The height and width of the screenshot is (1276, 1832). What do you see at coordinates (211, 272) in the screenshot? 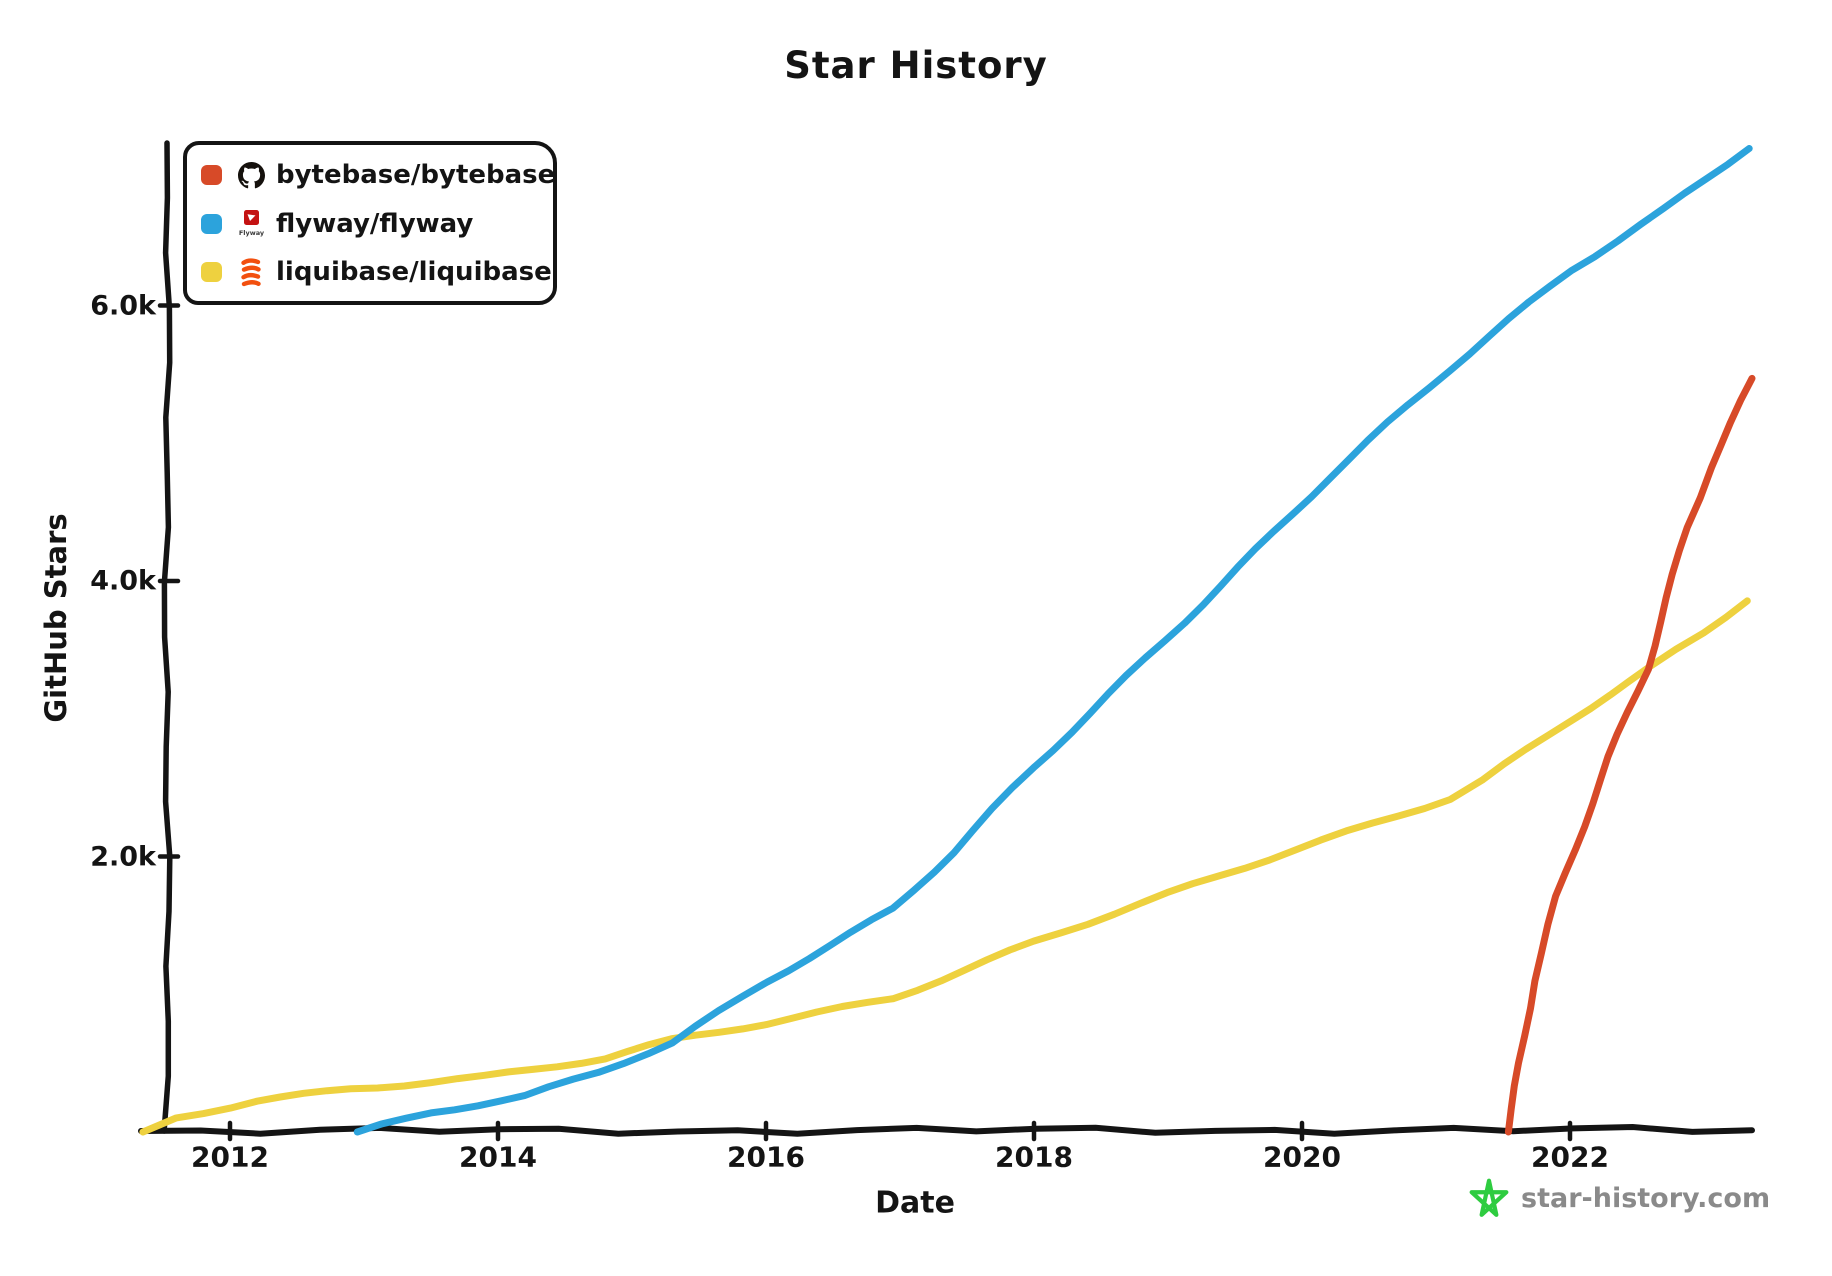
I see `liquibase-color-swatch` at bounding box center [211, 272].